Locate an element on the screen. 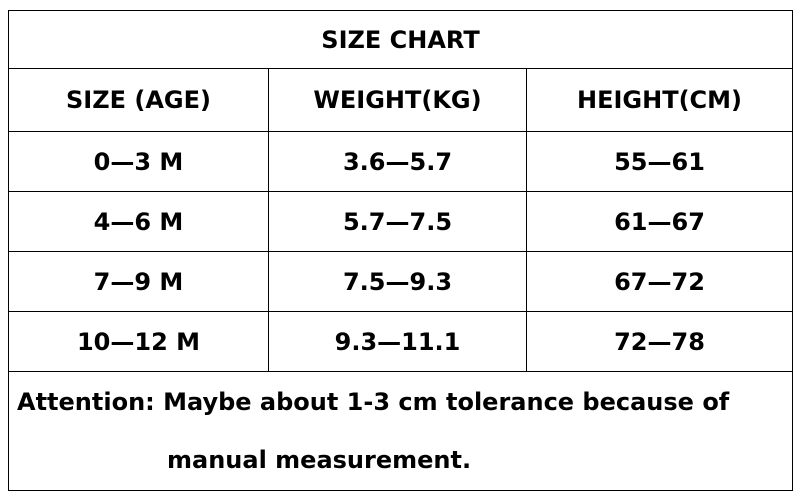 The height and width of the screenshot is (496, 800). table-row: 7—9 M 7.5—9.3 67—72 is located at coordinates (400, 281).